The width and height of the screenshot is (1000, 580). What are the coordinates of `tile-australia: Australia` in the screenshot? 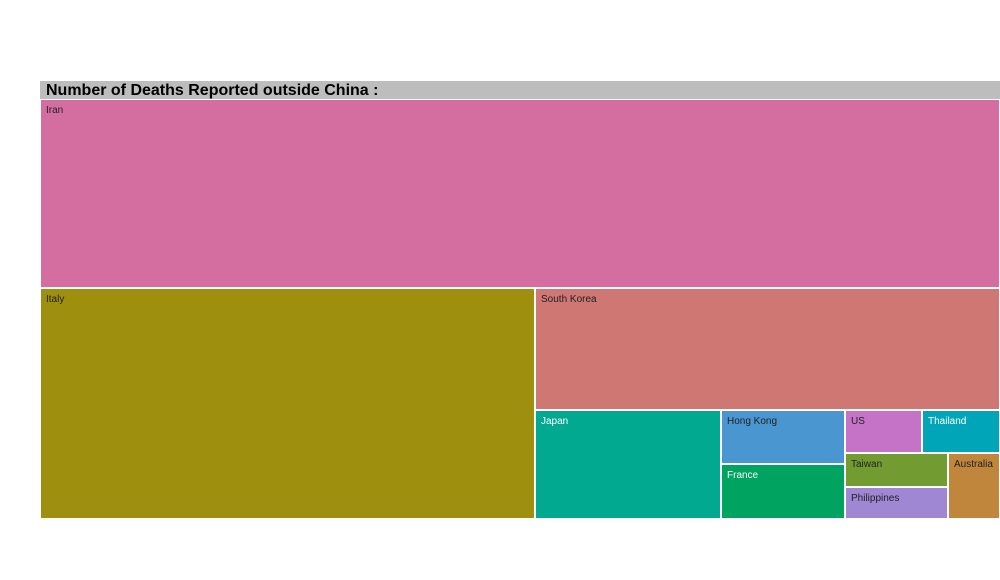 It's located at (973, 485).